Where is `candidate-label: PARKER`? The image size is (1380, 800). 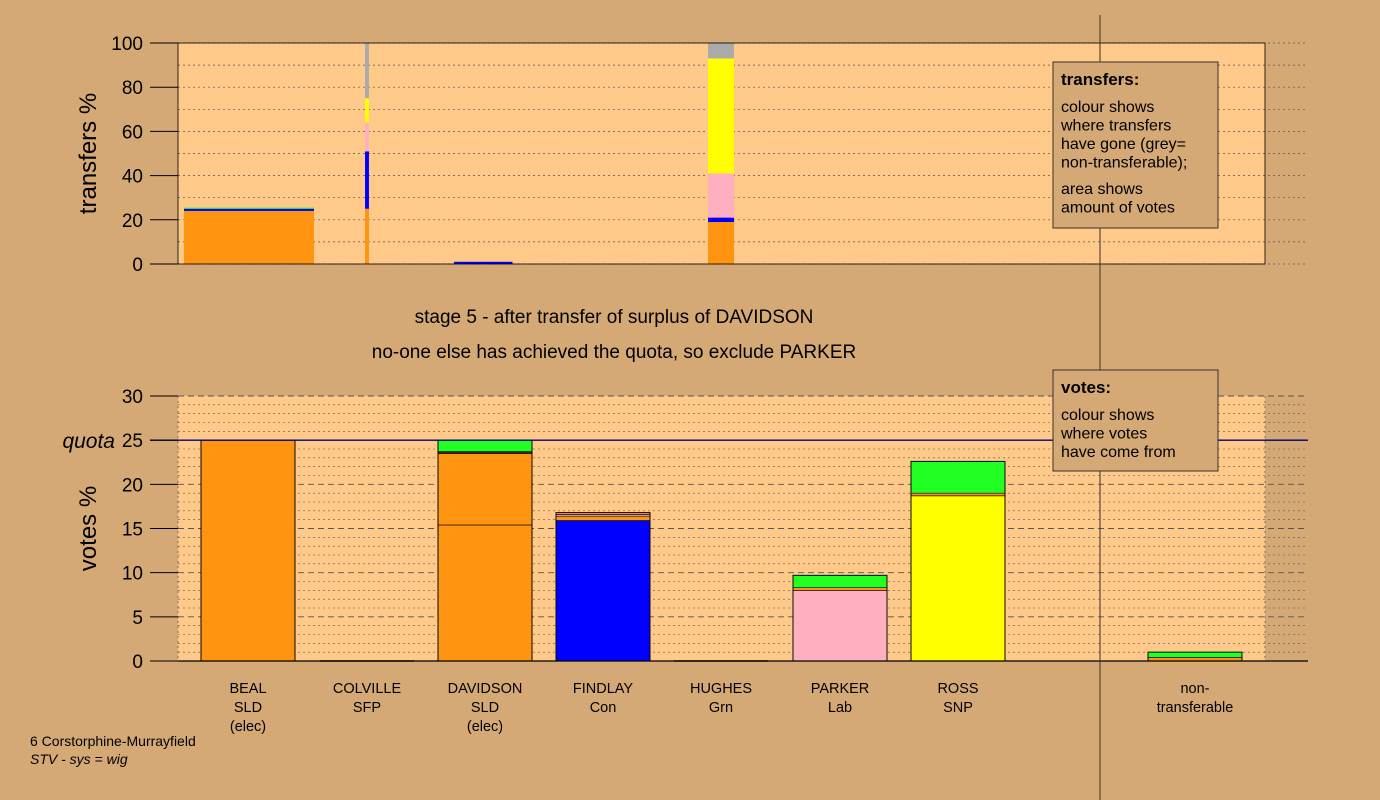
candidate-label: PARKER is located at coordinates (840, 689).